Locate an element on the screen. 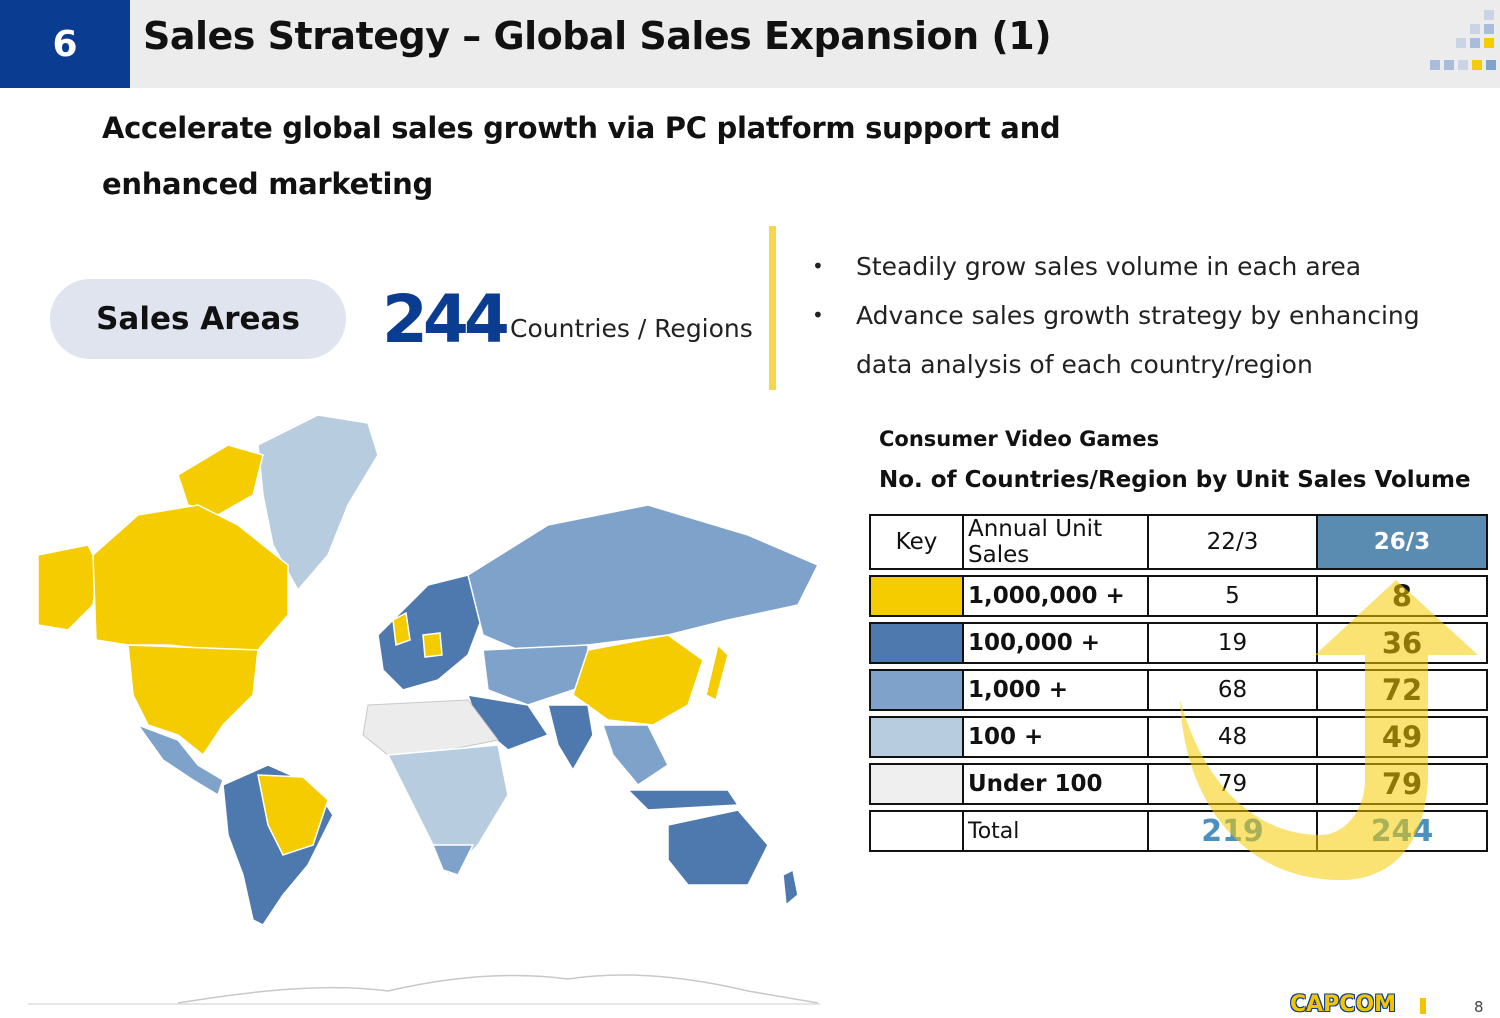 This screenshot has width=1500, height=1018. bullet-item: Steadily grow sales volume in each area is located at coordinates (1126, 266).